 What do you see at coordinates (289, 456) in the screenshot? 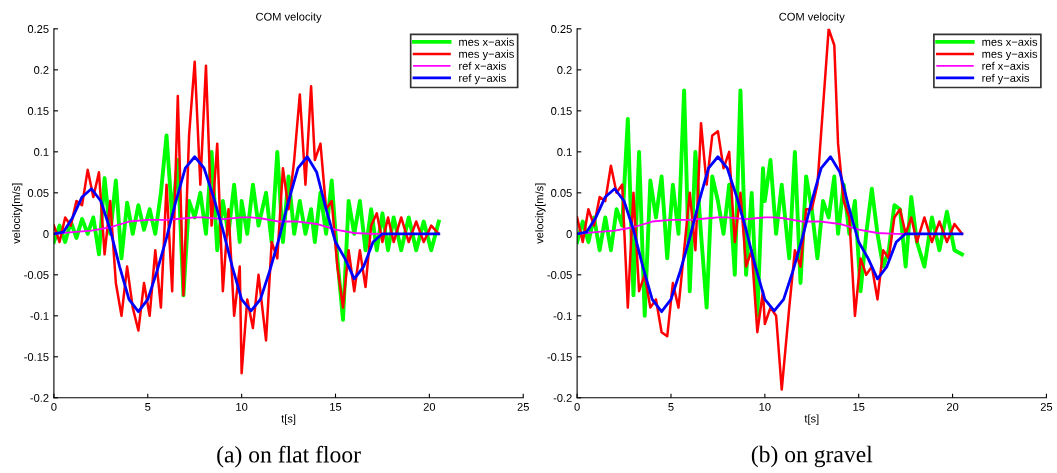
I see `text: (a) on flat floor` at bounding box center [289, 456].